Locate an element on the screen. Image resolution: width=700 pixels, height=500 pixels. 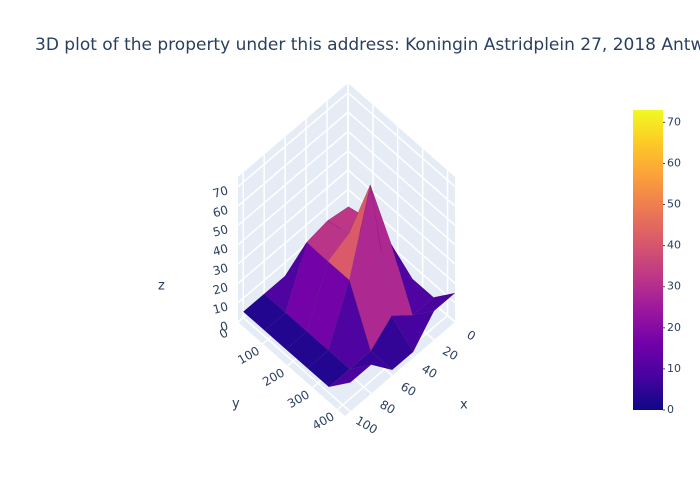
colorbar-tick-label: 30 is located at coordinates (674, 286).